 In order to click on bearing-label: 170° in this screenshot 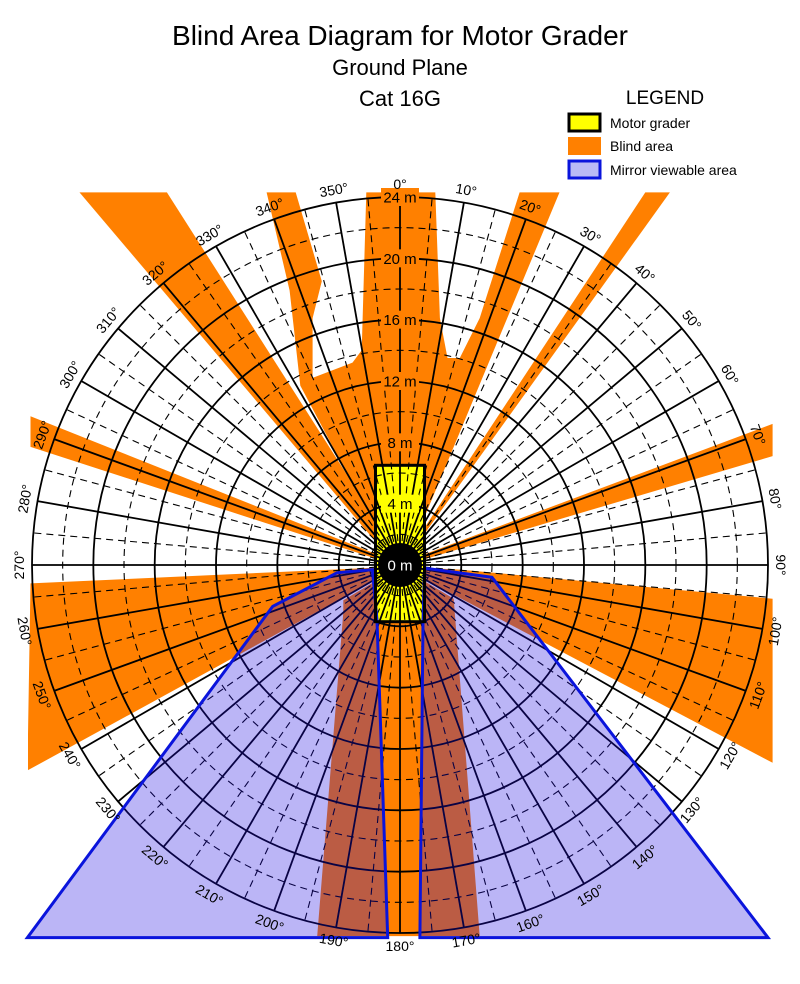, I will do `click(466, 940)`.